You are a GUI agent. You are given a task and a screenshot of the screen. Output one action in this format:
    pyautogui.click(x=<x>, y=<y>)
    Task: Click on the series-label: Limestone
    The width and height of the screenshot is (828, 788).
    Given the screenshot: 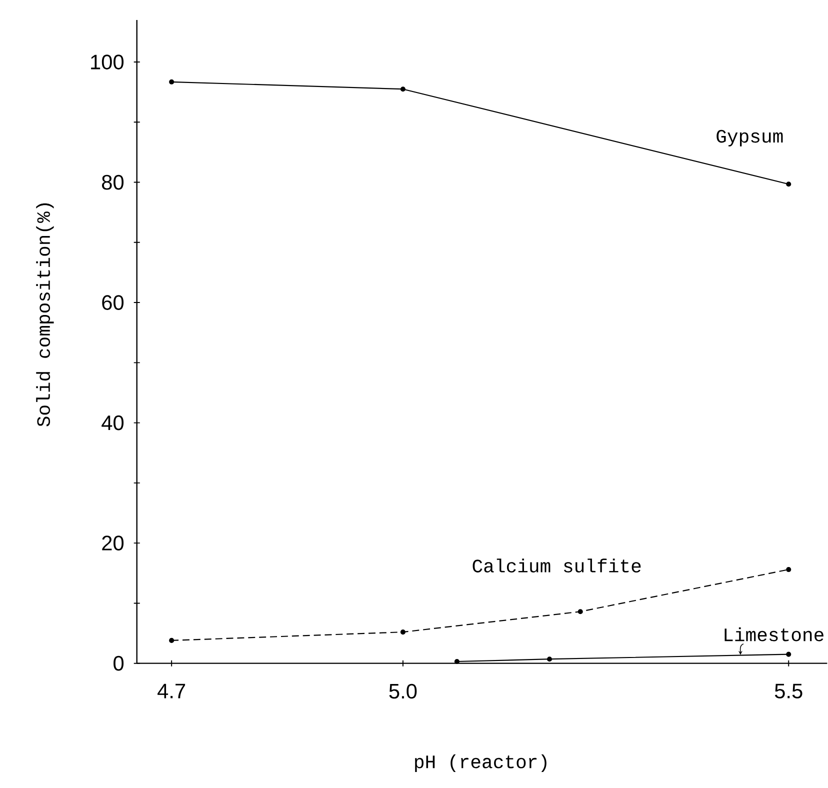 What is the action you would take?
    pyautogui.click(x=774, y=634)
    